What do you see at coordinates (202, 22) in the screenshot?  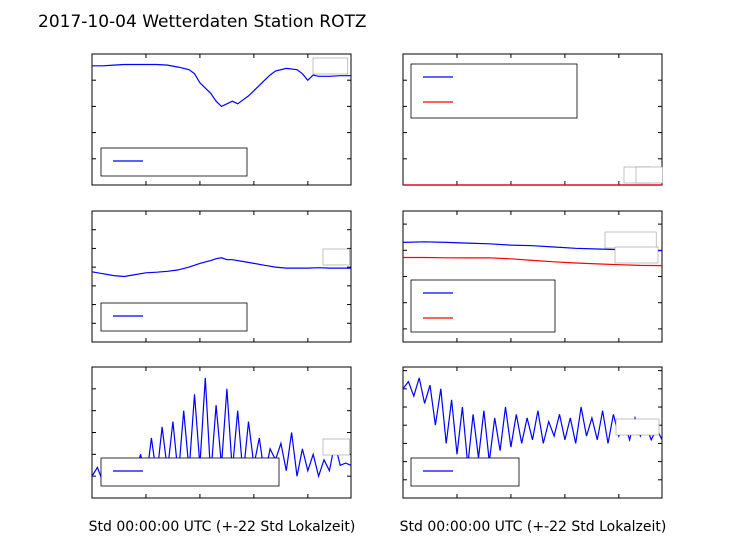 I see `figure-title: 2017-10-04 Wetterdaten Station ROTZ` at bounding box center [202, 22].